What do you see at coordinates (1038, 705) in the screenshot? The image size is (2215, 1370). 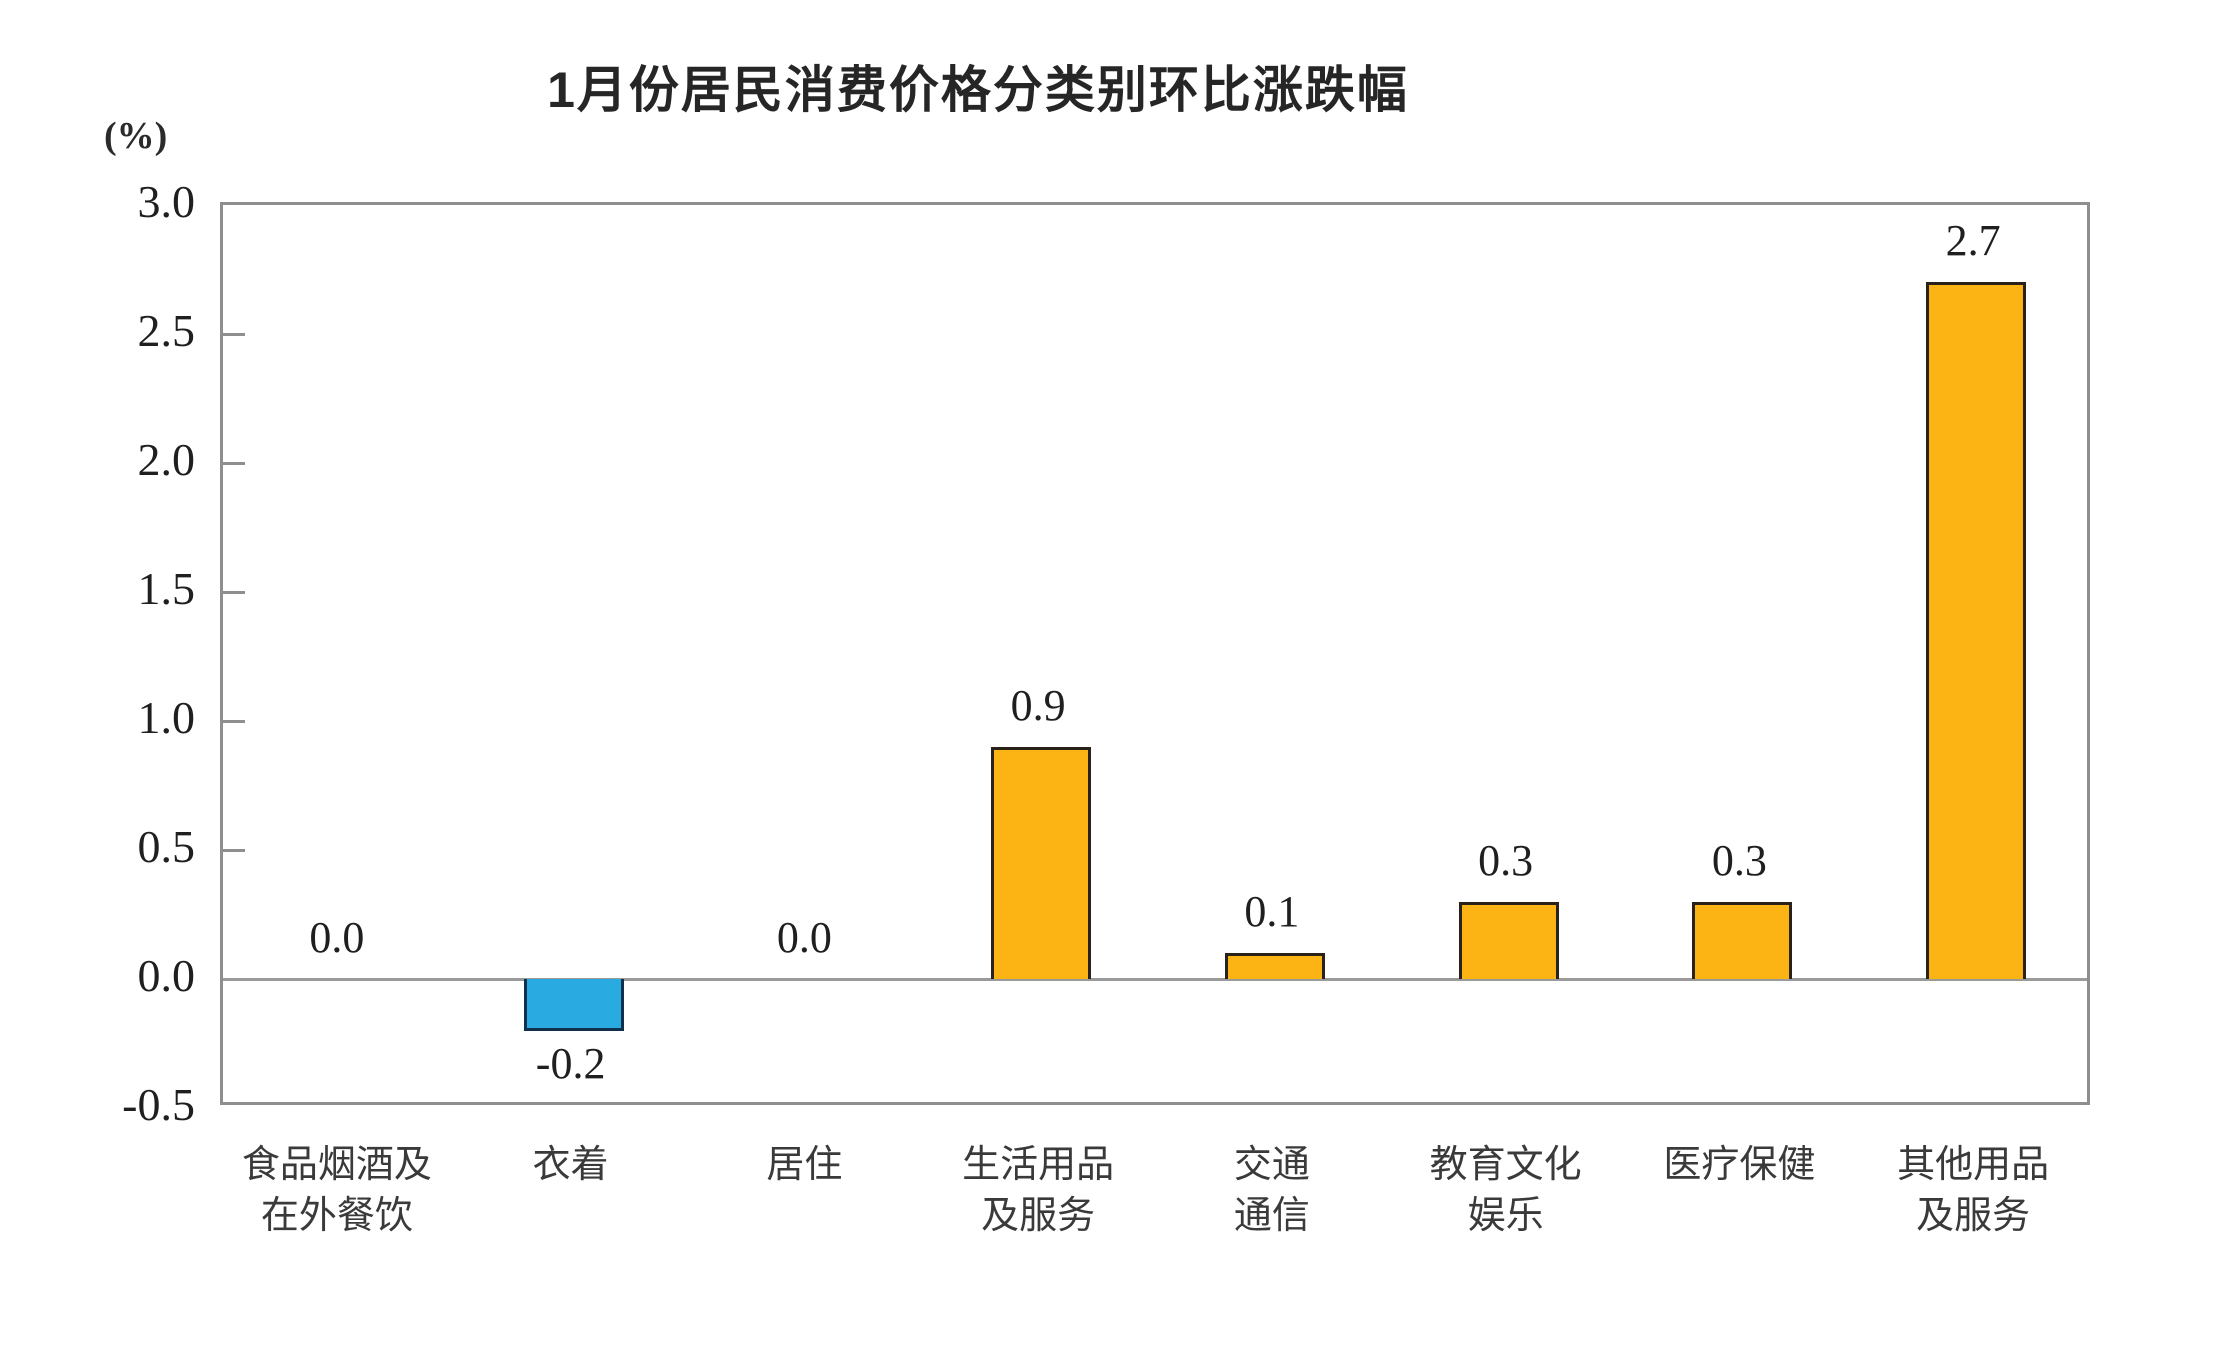 I see `bar-value-label: 0.9` at bounding box center [1038, 705].